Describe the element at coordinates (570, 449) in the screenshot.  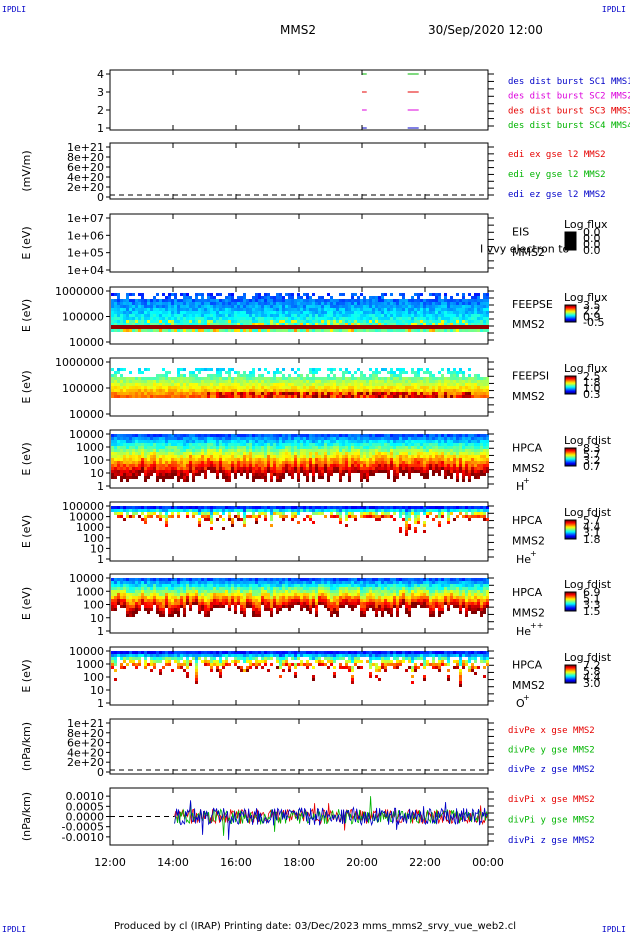
I see `colorbar-cell` at that location.